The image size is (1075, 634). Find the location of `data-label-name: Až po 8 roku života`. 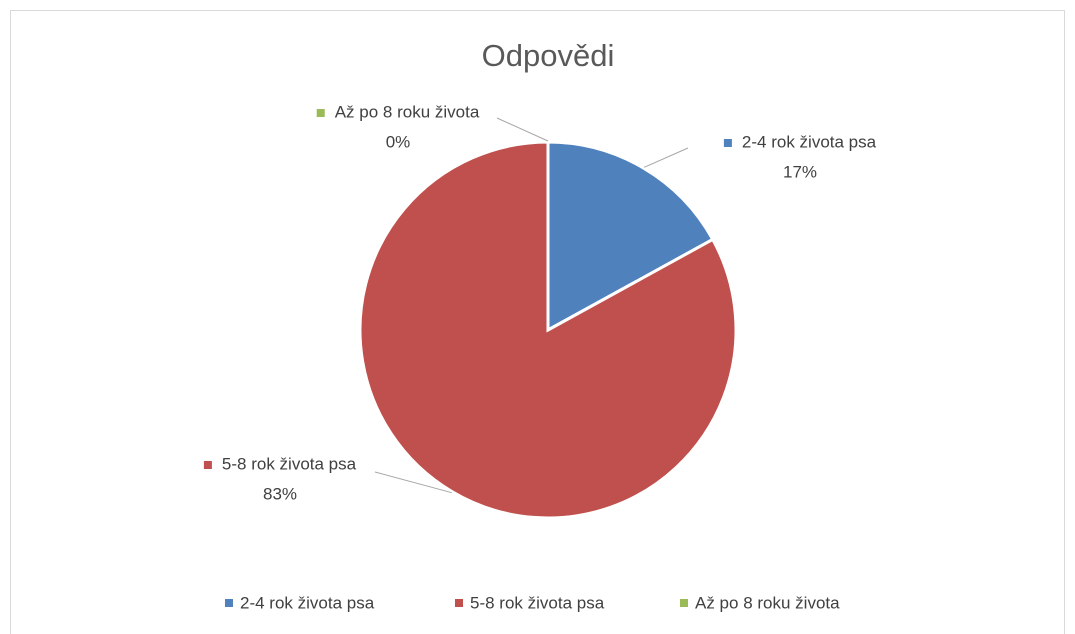

data-label-name: Až po 8 roku života is located at coordinates (407, 111).